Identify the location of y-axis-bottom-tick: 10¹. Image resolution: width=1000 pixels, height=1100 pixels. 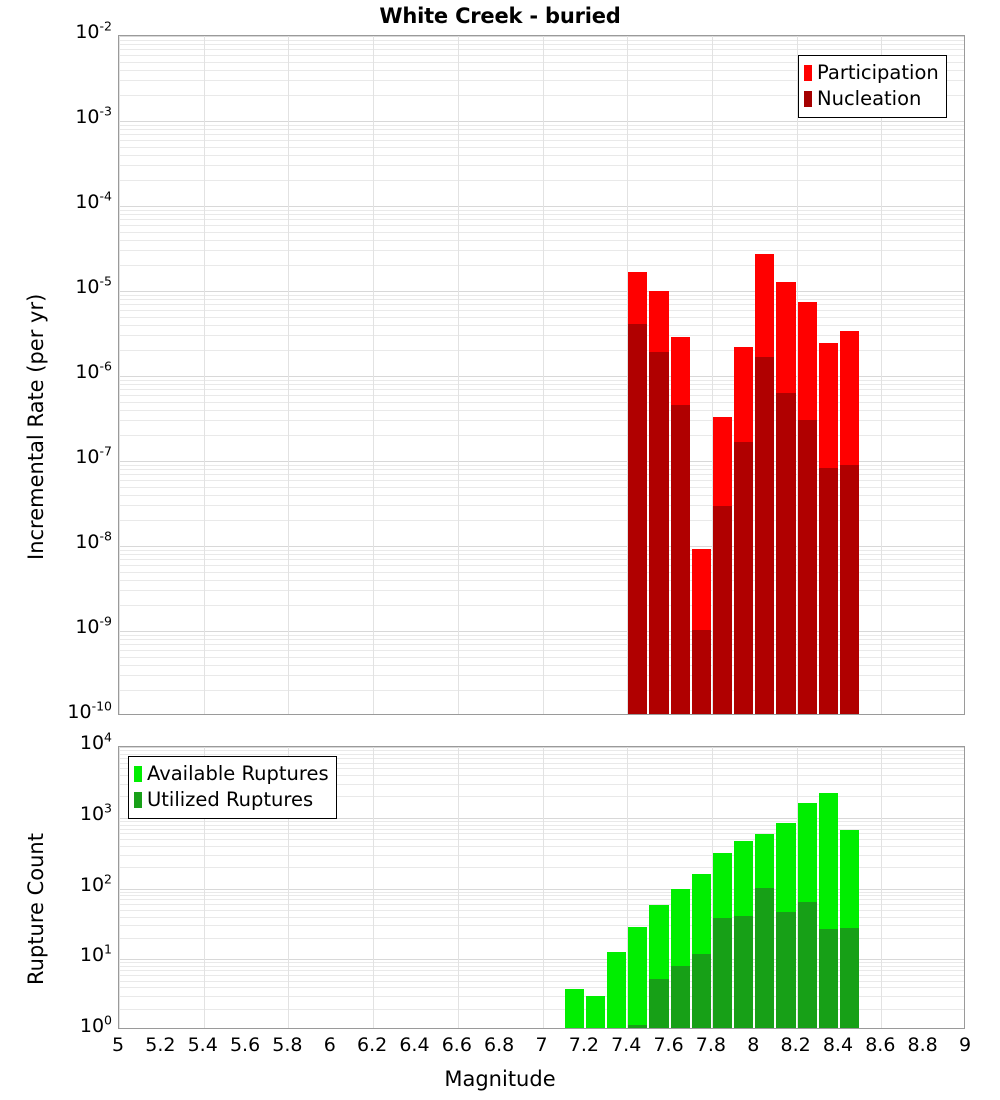
(95, 954).